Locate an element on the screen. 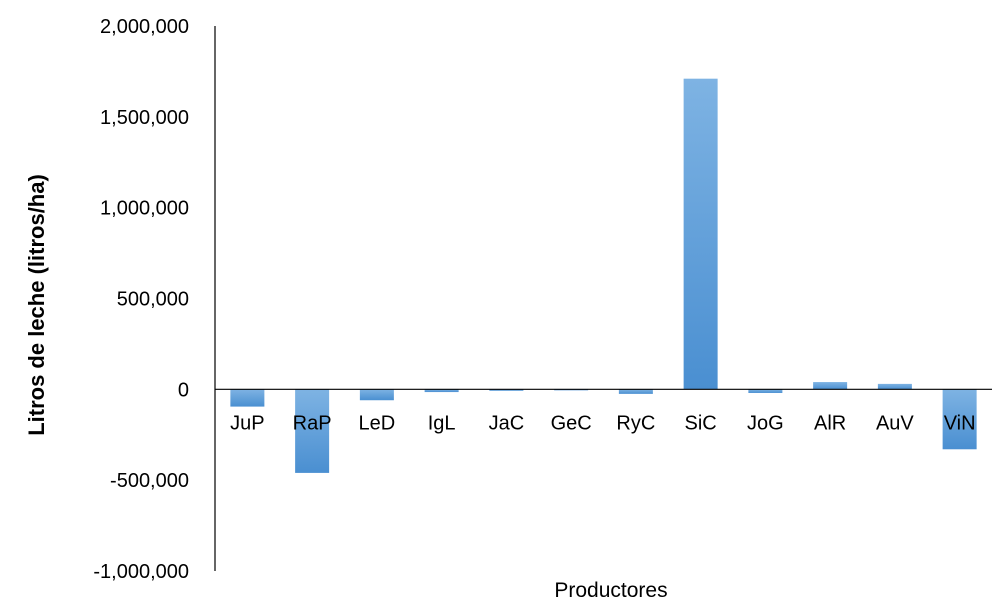 The image size is (992, 603). bar-ryc is located at coordinates (635, 391).